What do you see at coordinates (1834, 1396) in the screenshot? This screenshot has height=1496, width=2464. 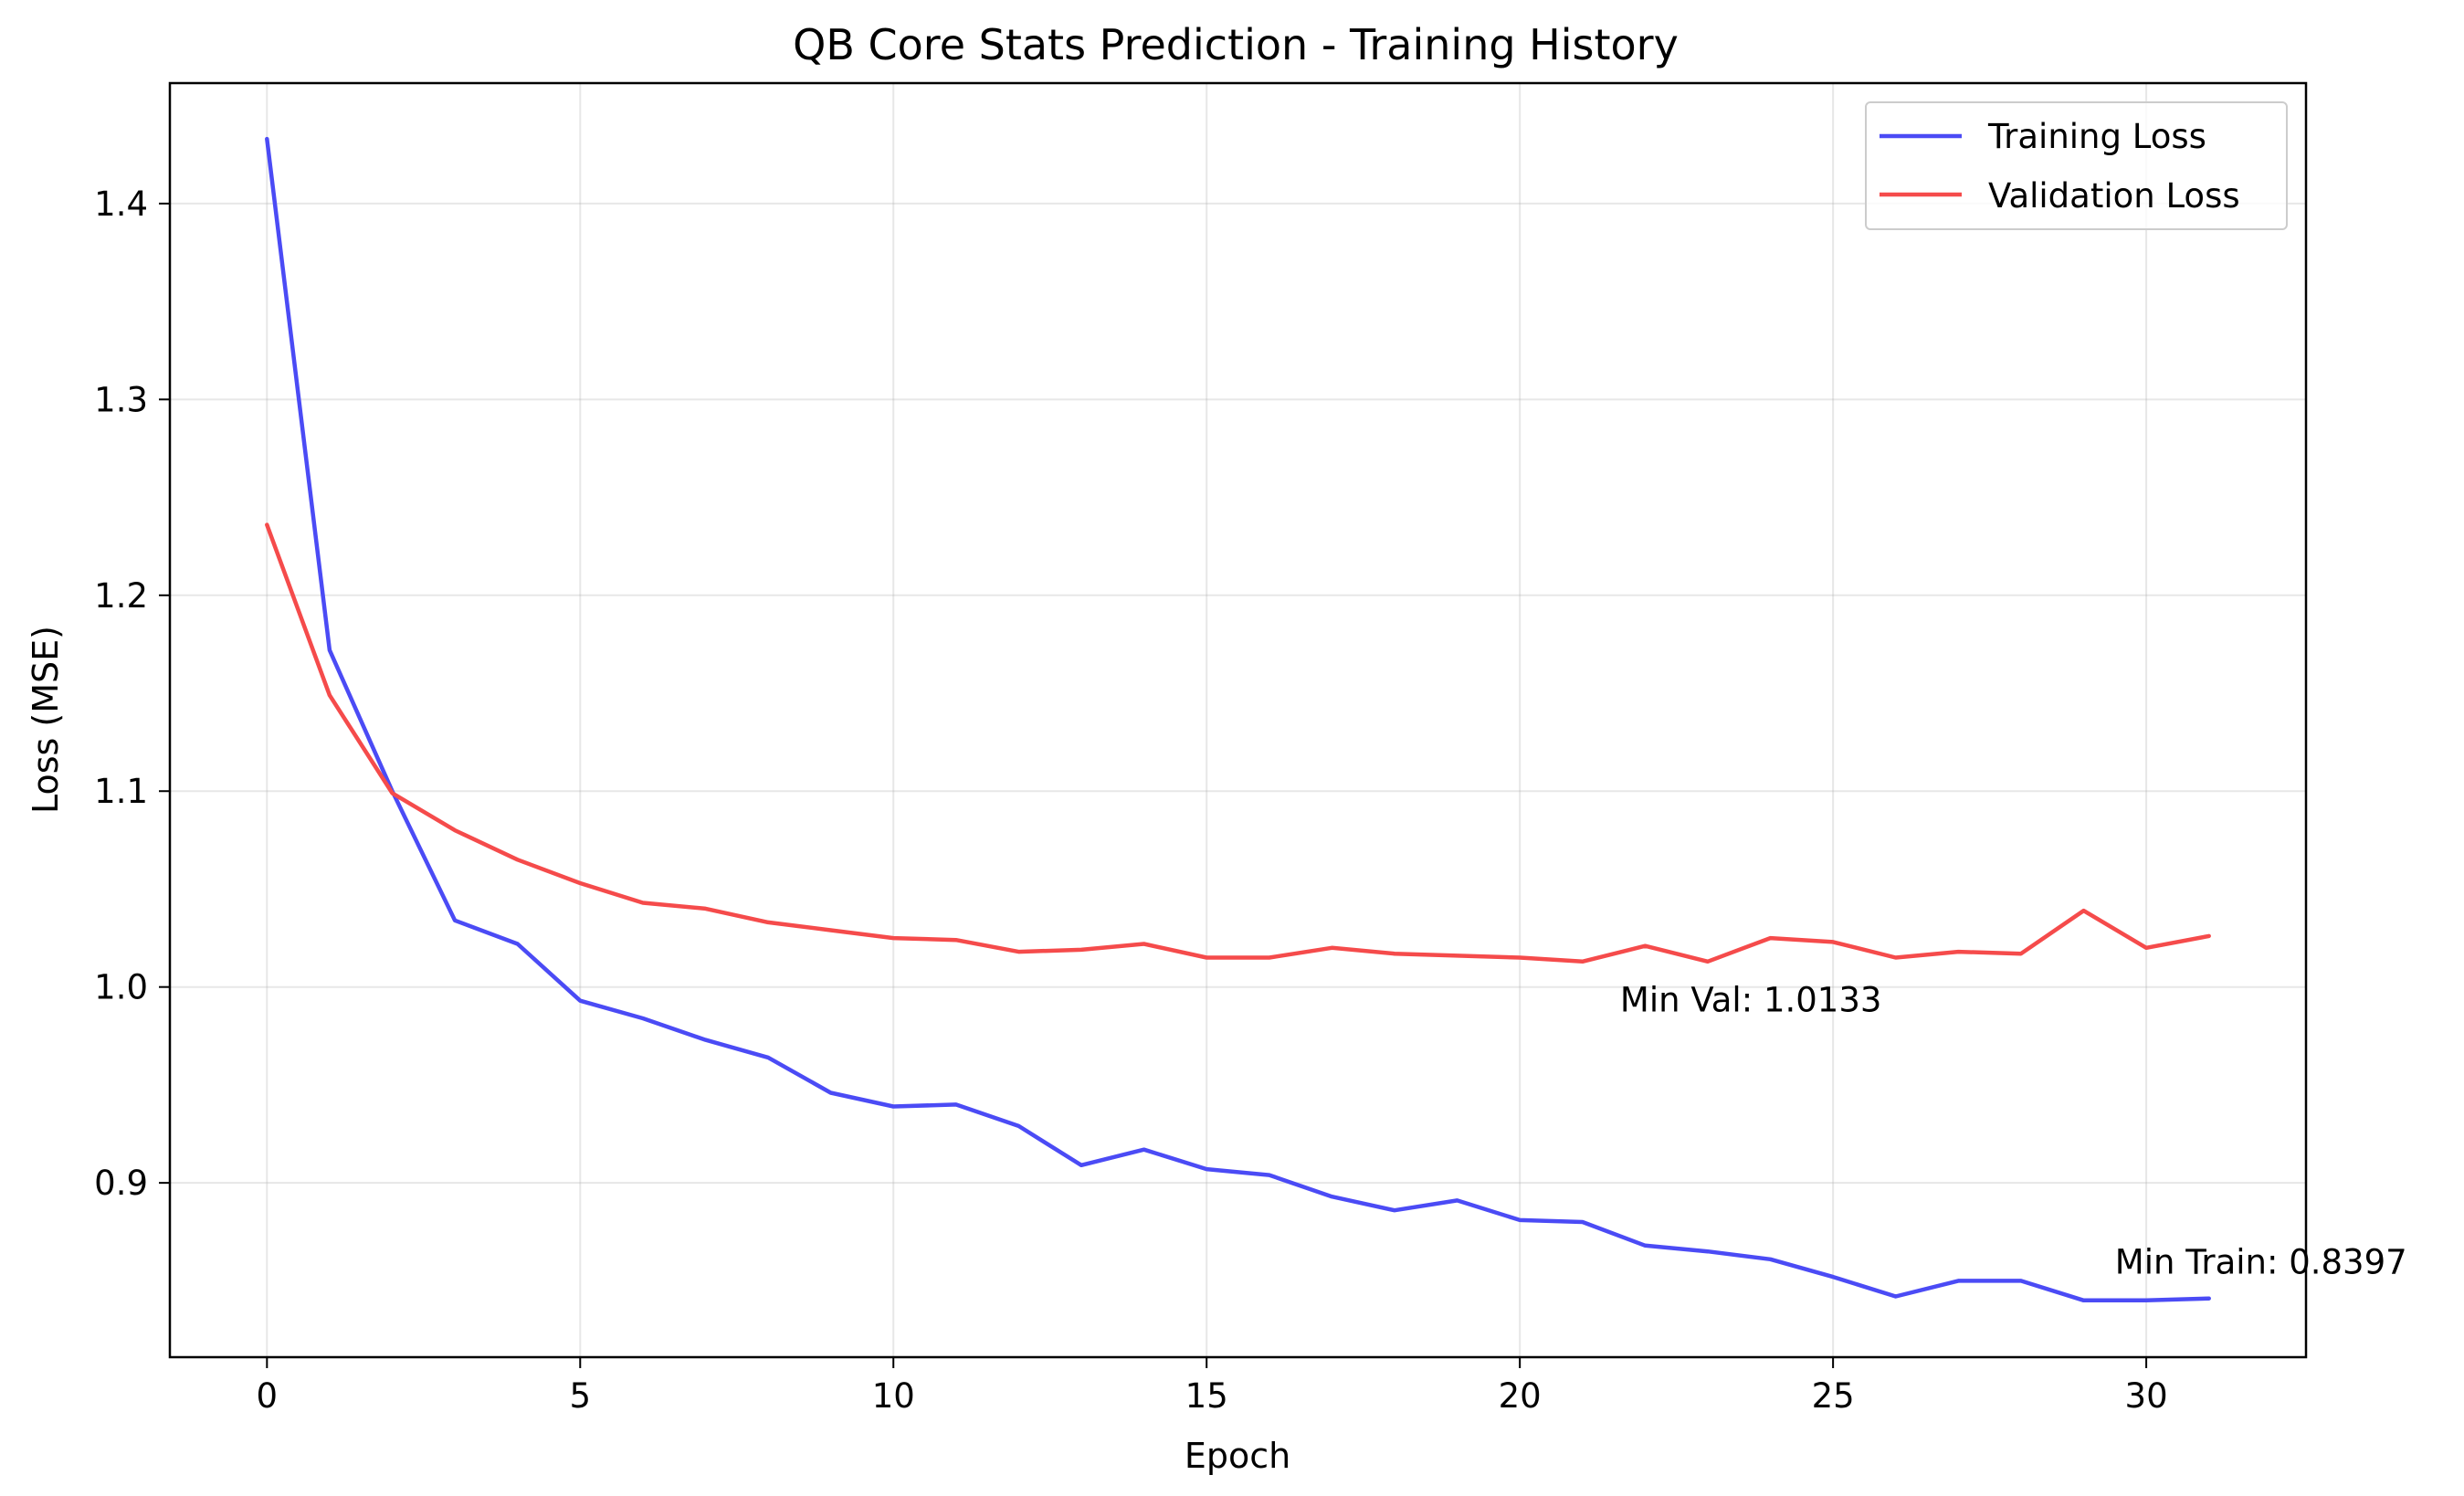 I see `x-tick-label: 25` at bounding box center [1834, 1396].